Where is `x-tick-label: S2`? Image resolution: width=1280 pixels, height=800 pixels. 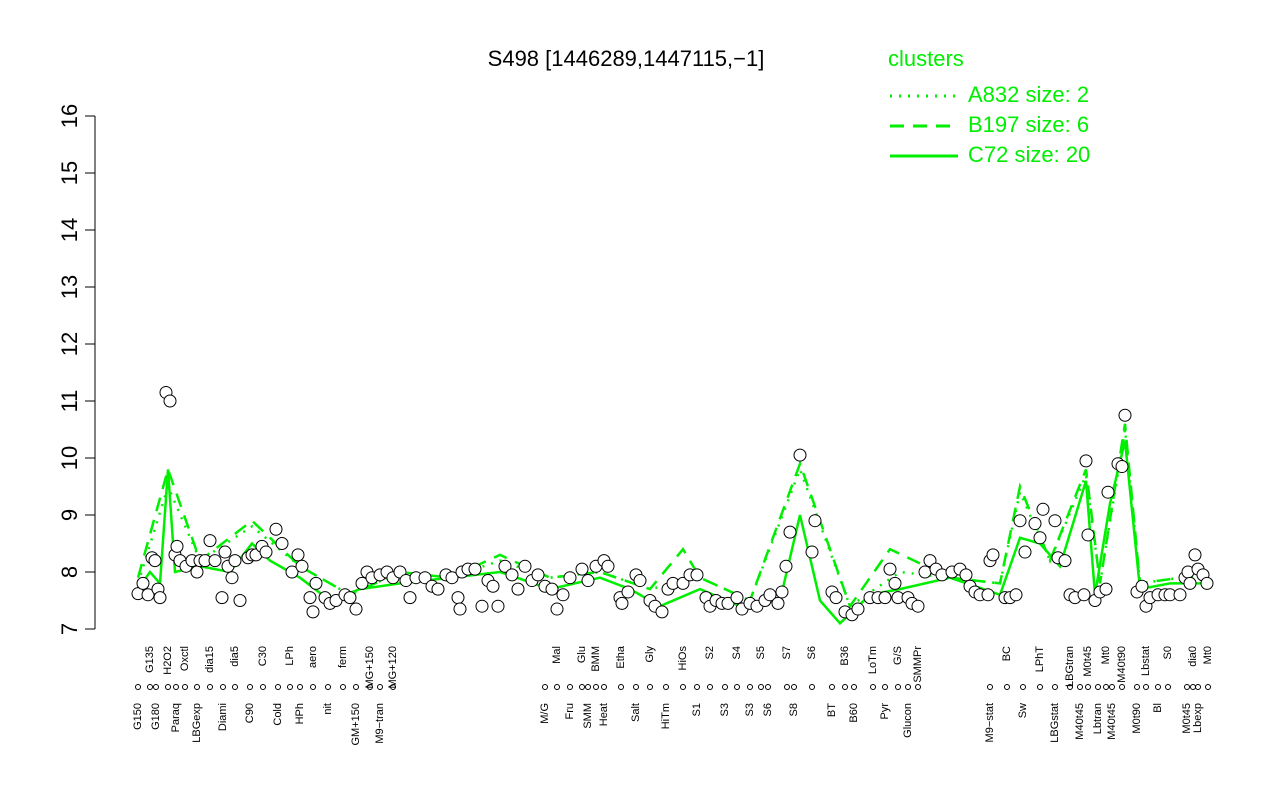
x-tick-label: S2 is located at coordinates (710, 652).